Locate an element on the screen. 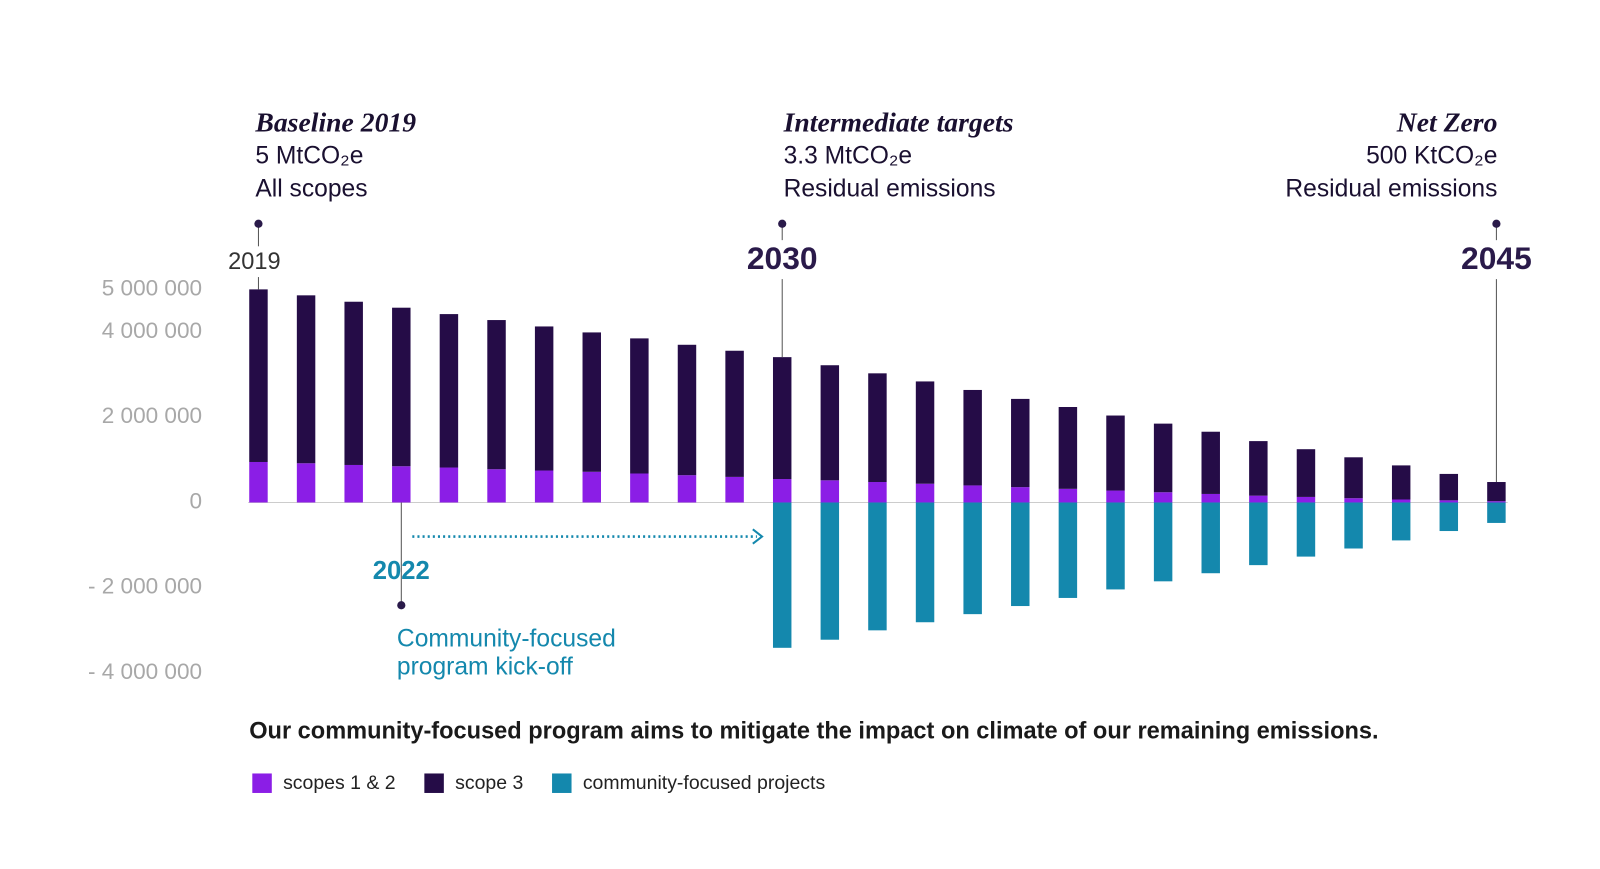 The image size is (1600, 869). x-tick-label: 2019 is located at coordinates (254, 261).